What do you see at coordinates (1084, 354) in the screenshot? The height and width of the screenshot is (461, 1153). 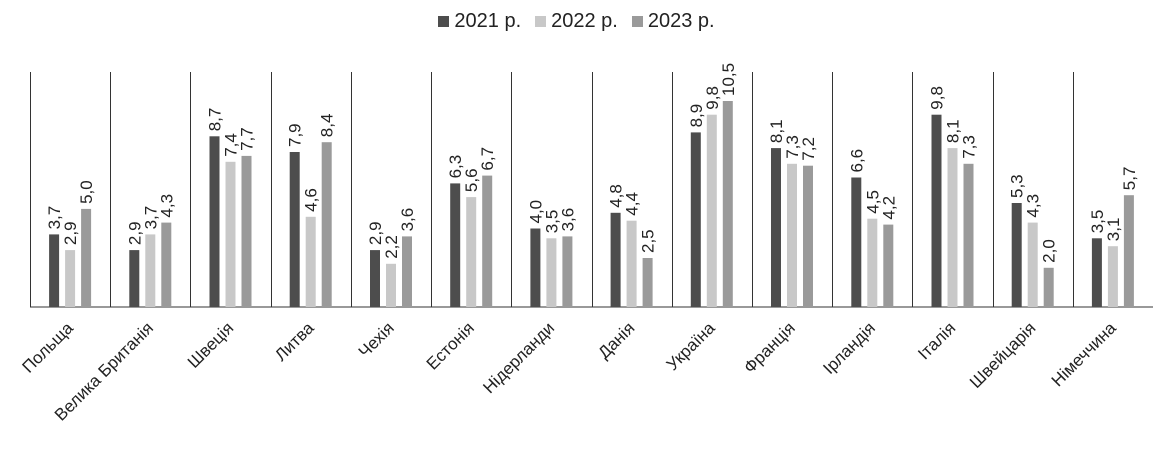 I see `category-label: Німеччина` at bounding box center [1084, 354].